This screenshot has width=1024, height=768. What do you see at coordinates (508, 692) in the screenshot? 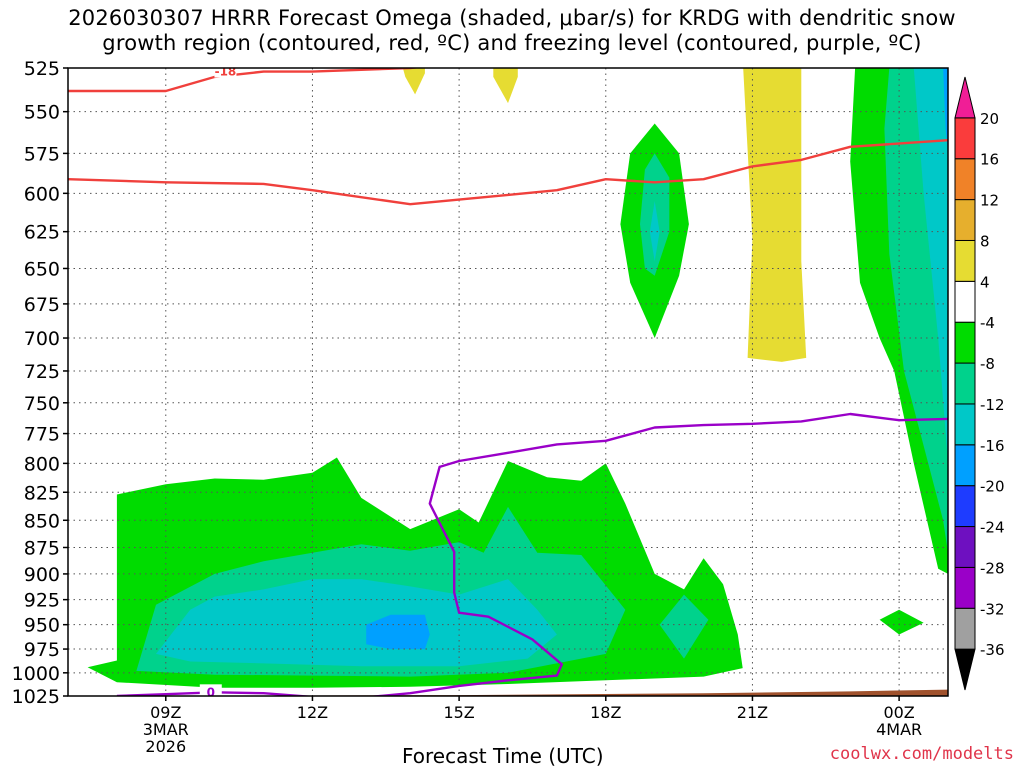
I see `terrain-strip` at bounding box center [508, 692].